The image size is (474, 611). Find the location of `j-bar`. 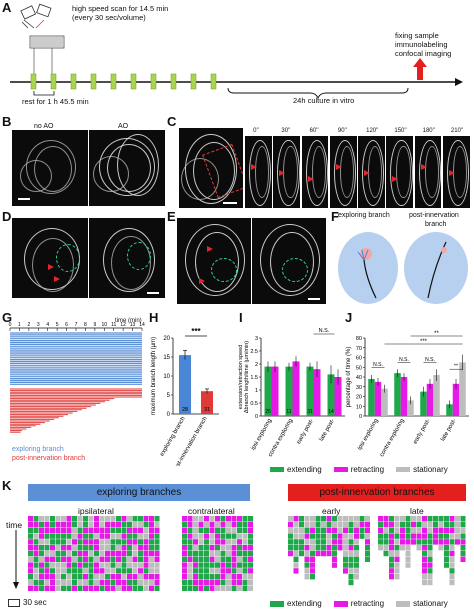

j-bar is located at coordinates (410, 408).